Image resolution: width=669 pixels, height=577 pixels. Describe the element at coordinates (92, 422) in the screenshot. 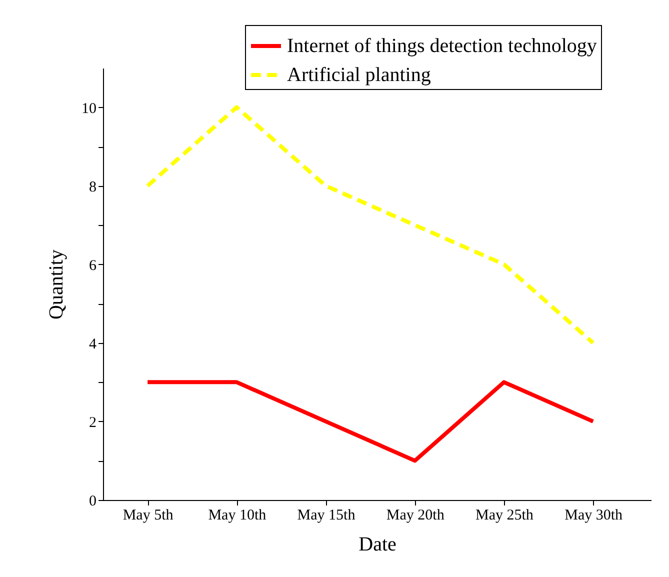

I see `y-tick-label: 2` at that location.